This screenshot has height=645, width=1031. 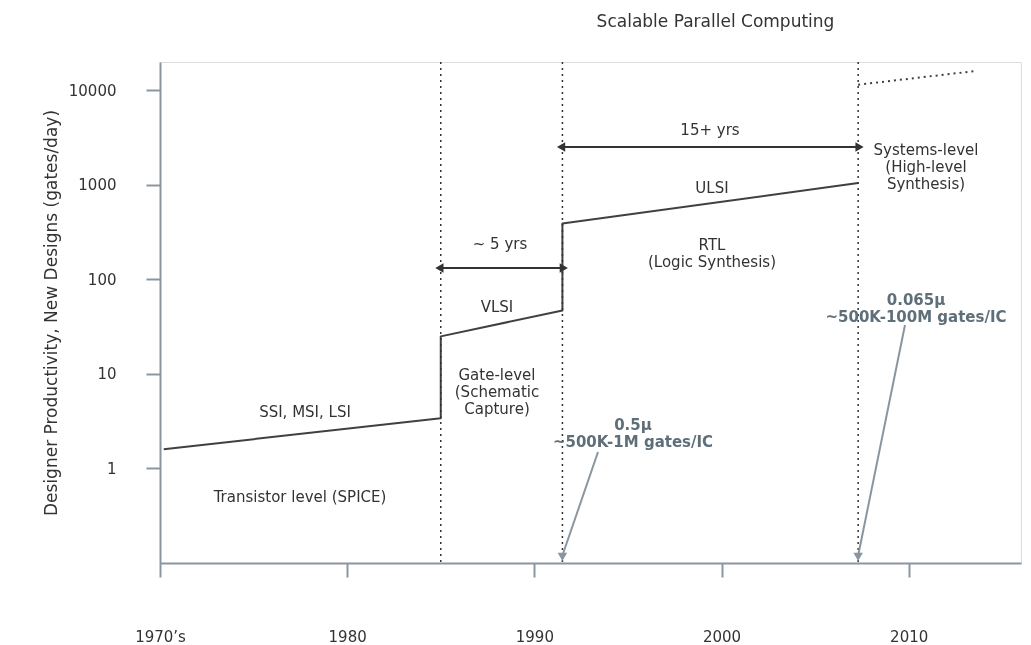 I want to click on annotation: ~ 5 yrs, so click(x=500, y=244).